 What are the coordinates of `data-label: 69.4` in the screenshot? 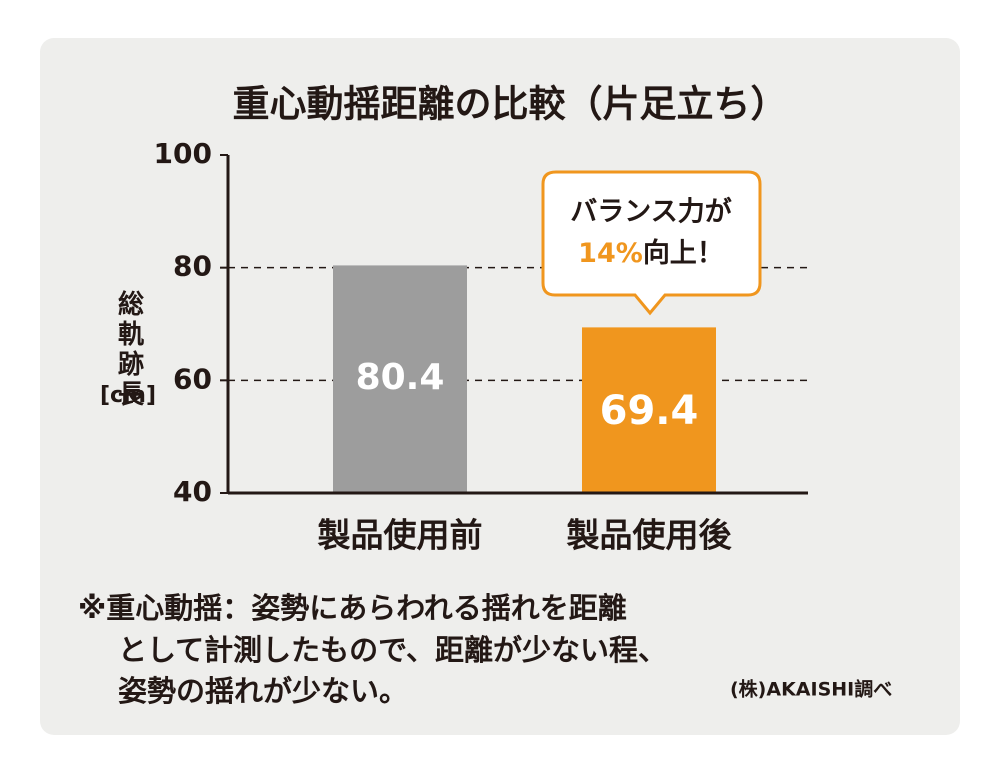 It's located at (649, 411).